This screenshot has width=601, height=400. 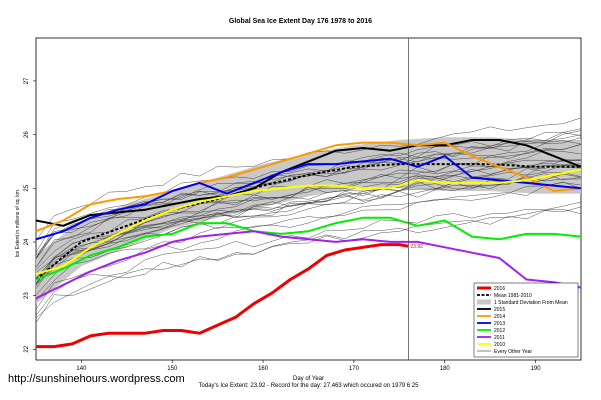 I want to click on legend-swatch, so click(x=484, y=302).